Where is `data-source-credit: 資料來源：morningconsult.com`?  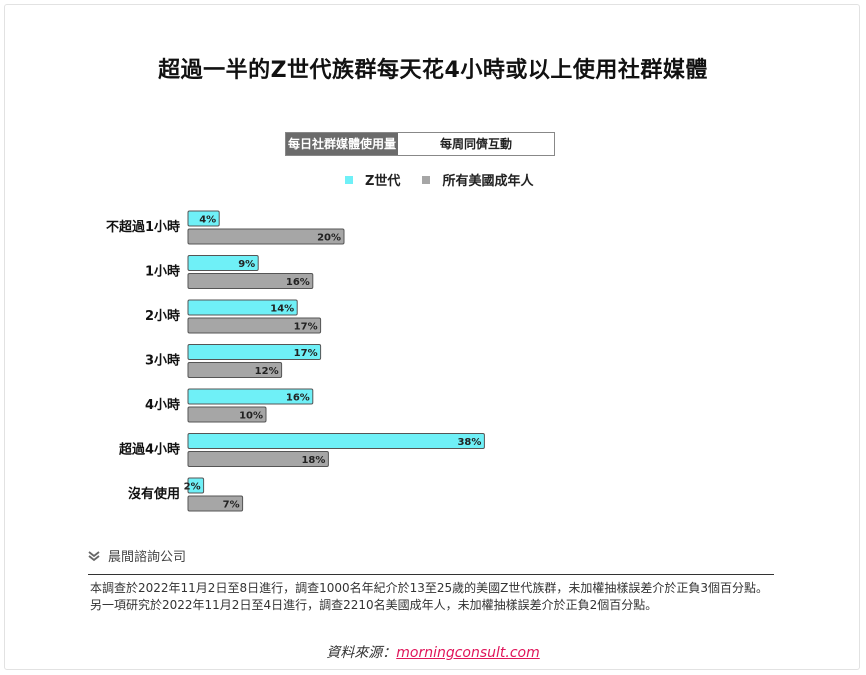 data-source-credit: 資料來源：morningconsult.com is located at coordinates (433, 652).